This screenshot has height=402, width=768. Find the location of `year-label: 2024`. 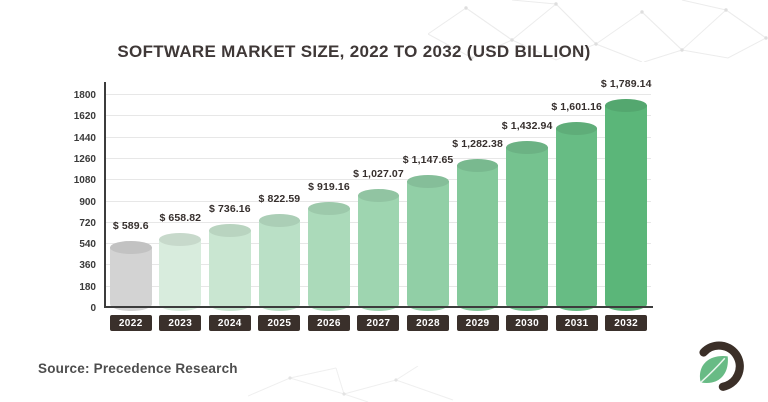

year-label: 2024 is located at coordinates (229, 323).